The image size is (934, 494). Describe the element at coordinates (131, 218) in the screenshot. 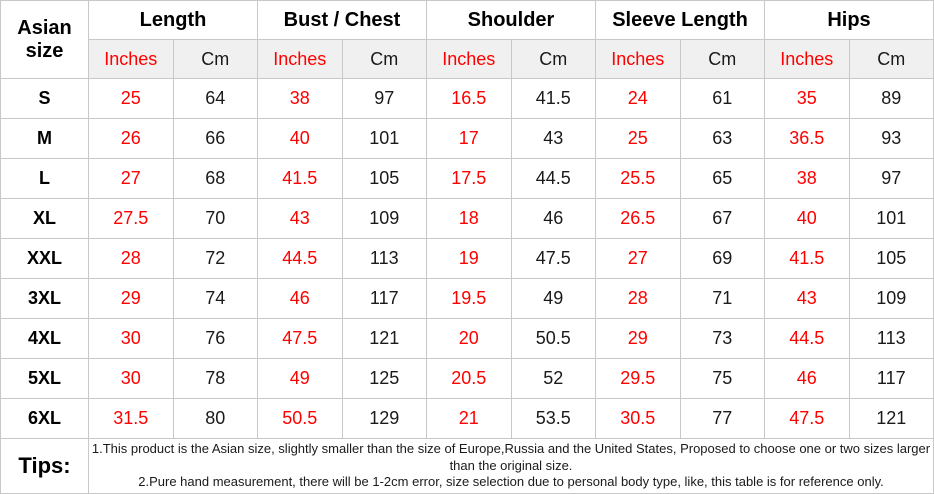

I see `value-cell-inches: 27.5` at that location.